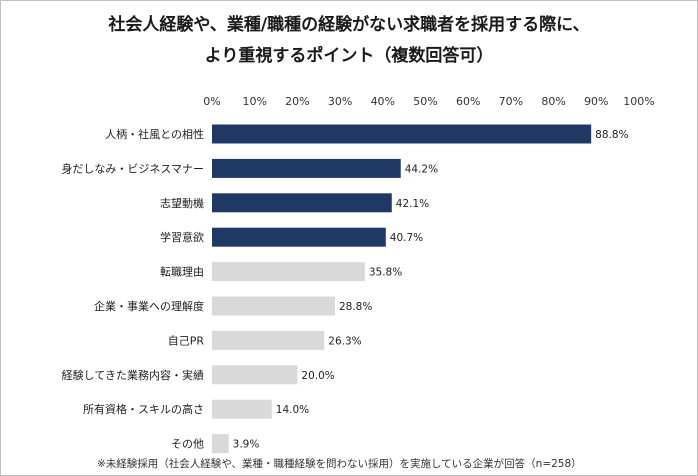 The width and height of the screenshot is (698, 476). What do you see at coordinates (246, 445) in the screenshot?
I see `value-label: 3.9%` at bounding box center [246, 445].